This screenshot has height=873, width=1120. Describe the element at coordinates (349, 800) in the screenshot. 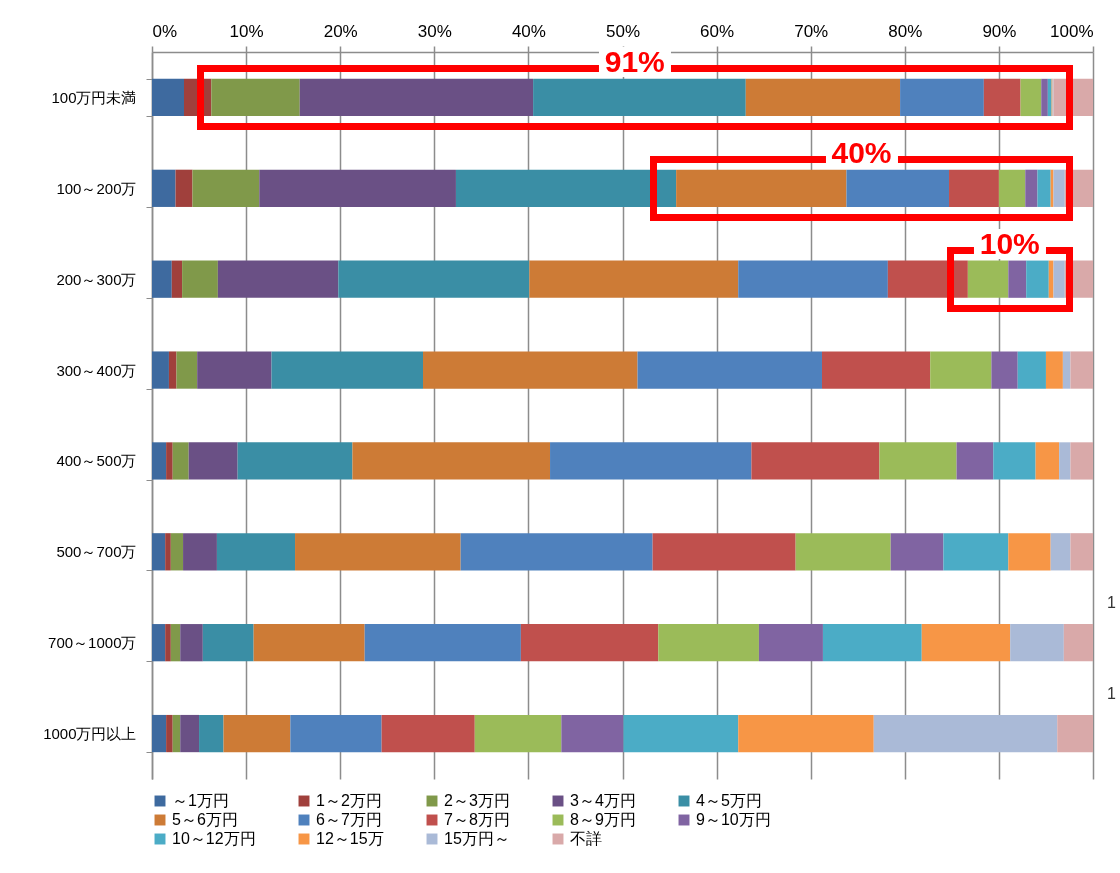

I see `legend-label: 1～2万円` at that location.